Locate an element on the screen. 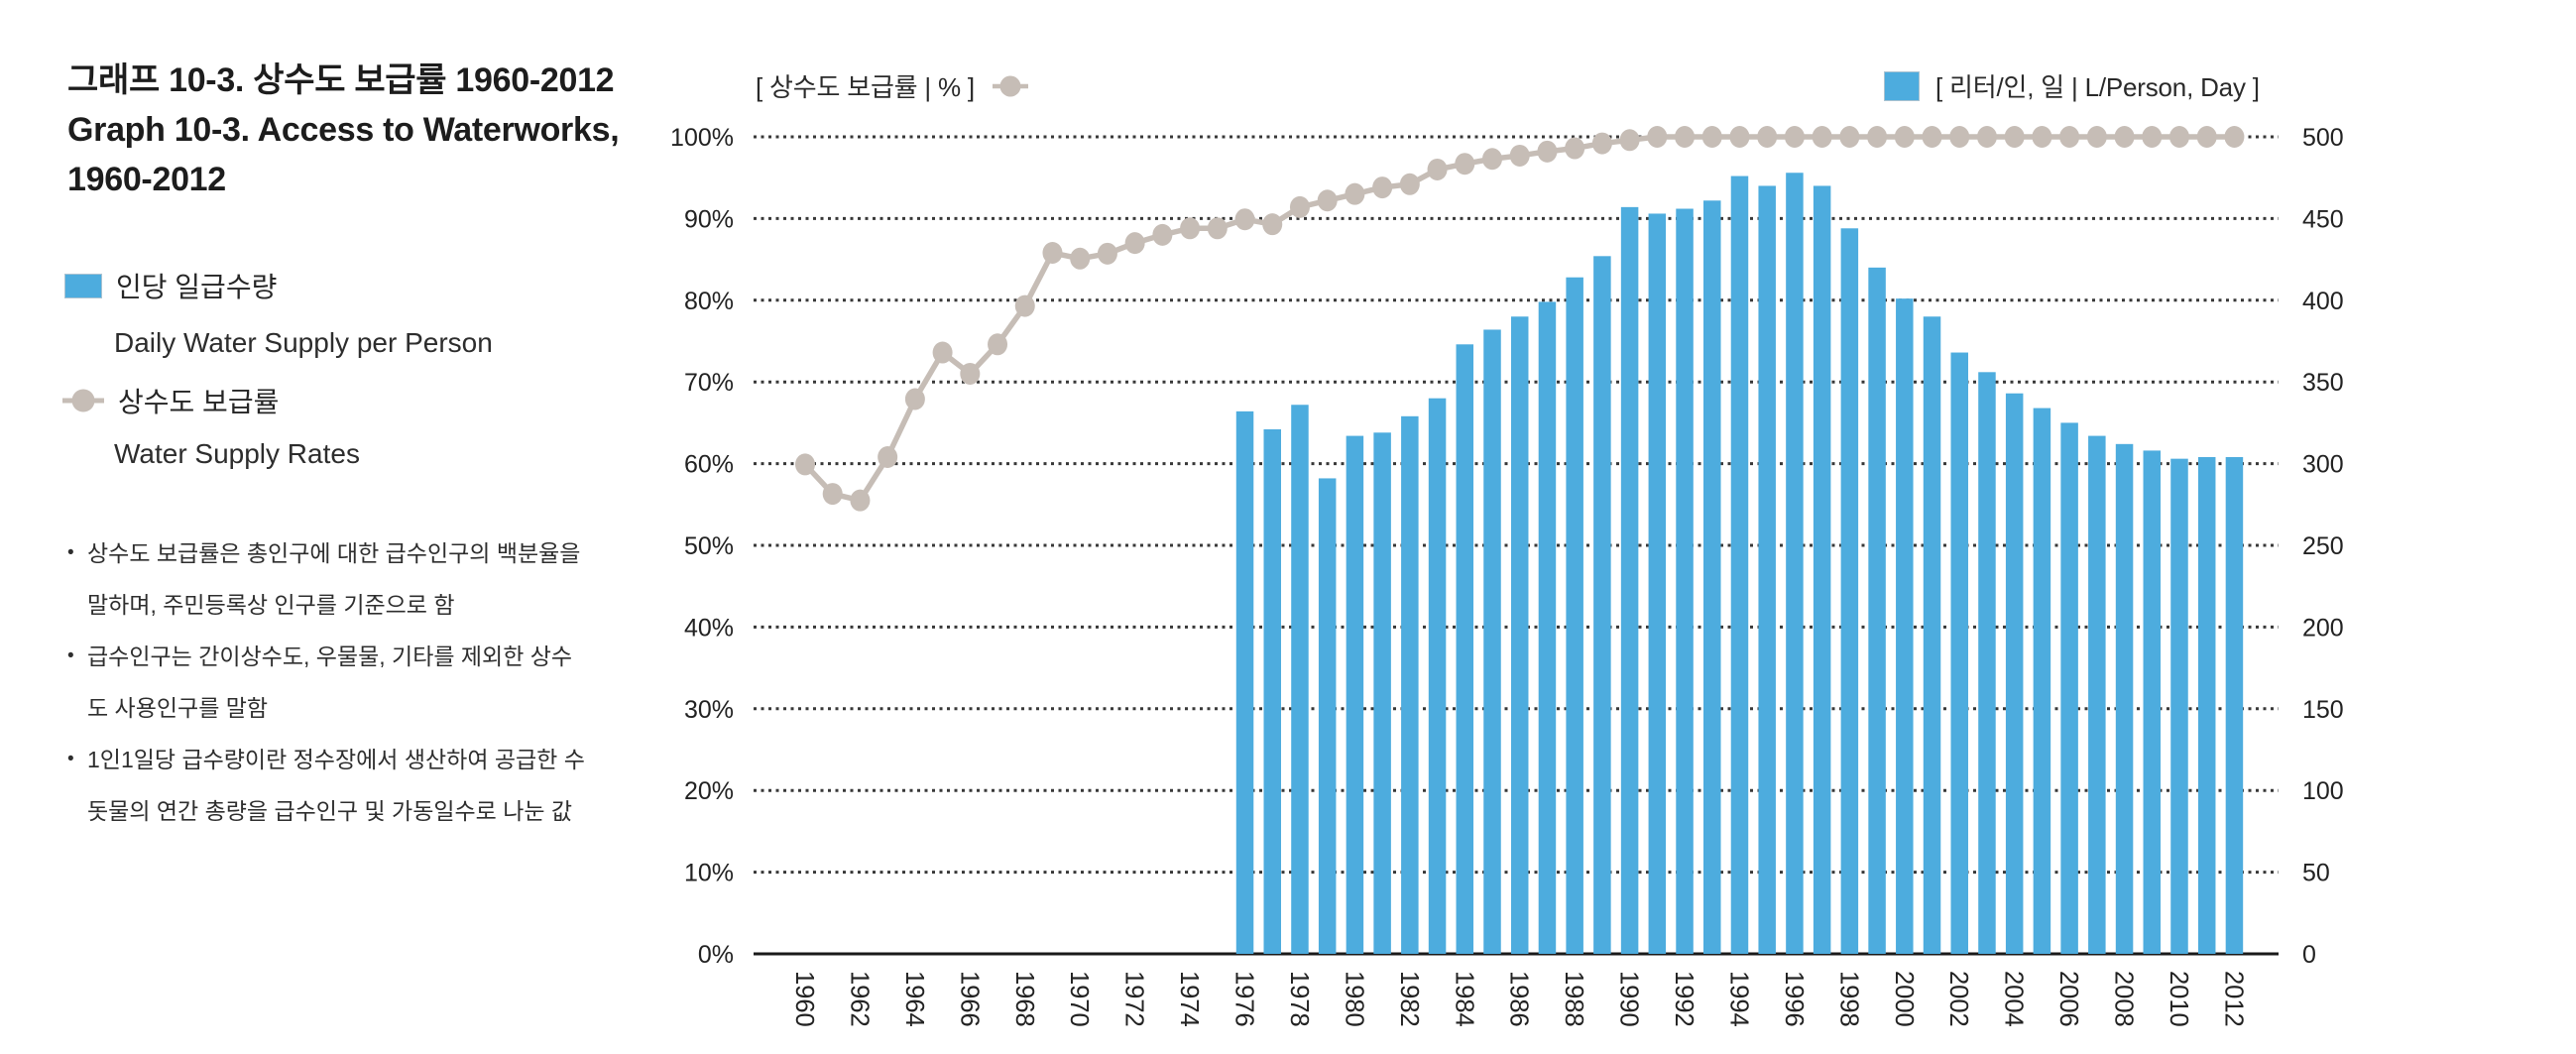  y-axis-label-left: 70% is located at coordinates (709, 383).